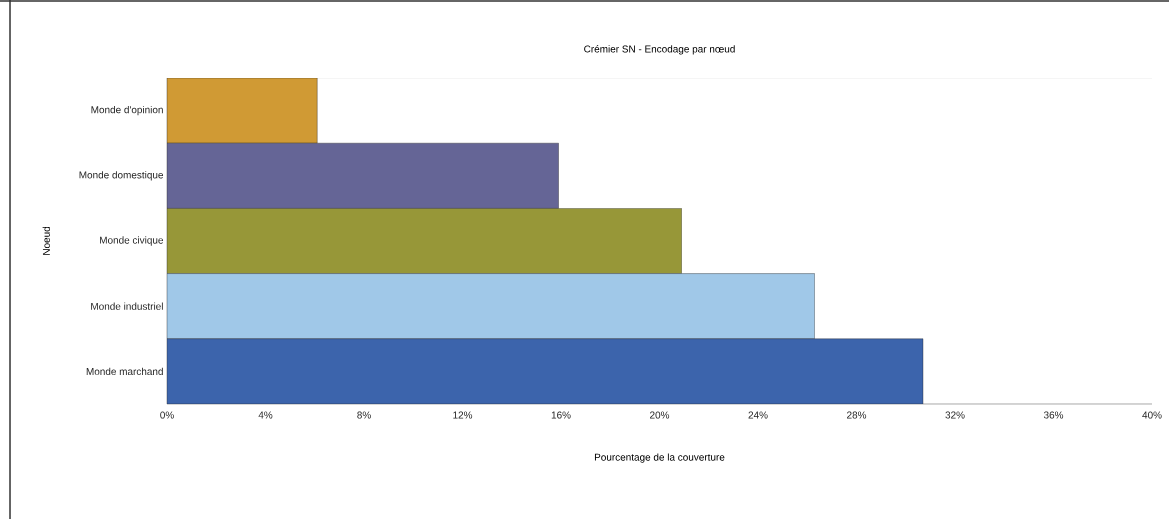 This screenshot has width=1169, height=519. What do you see at coordinates (758, 415) in the screenshot?
I see `x-tick-label: 24%` at bounding box center [758, 415].